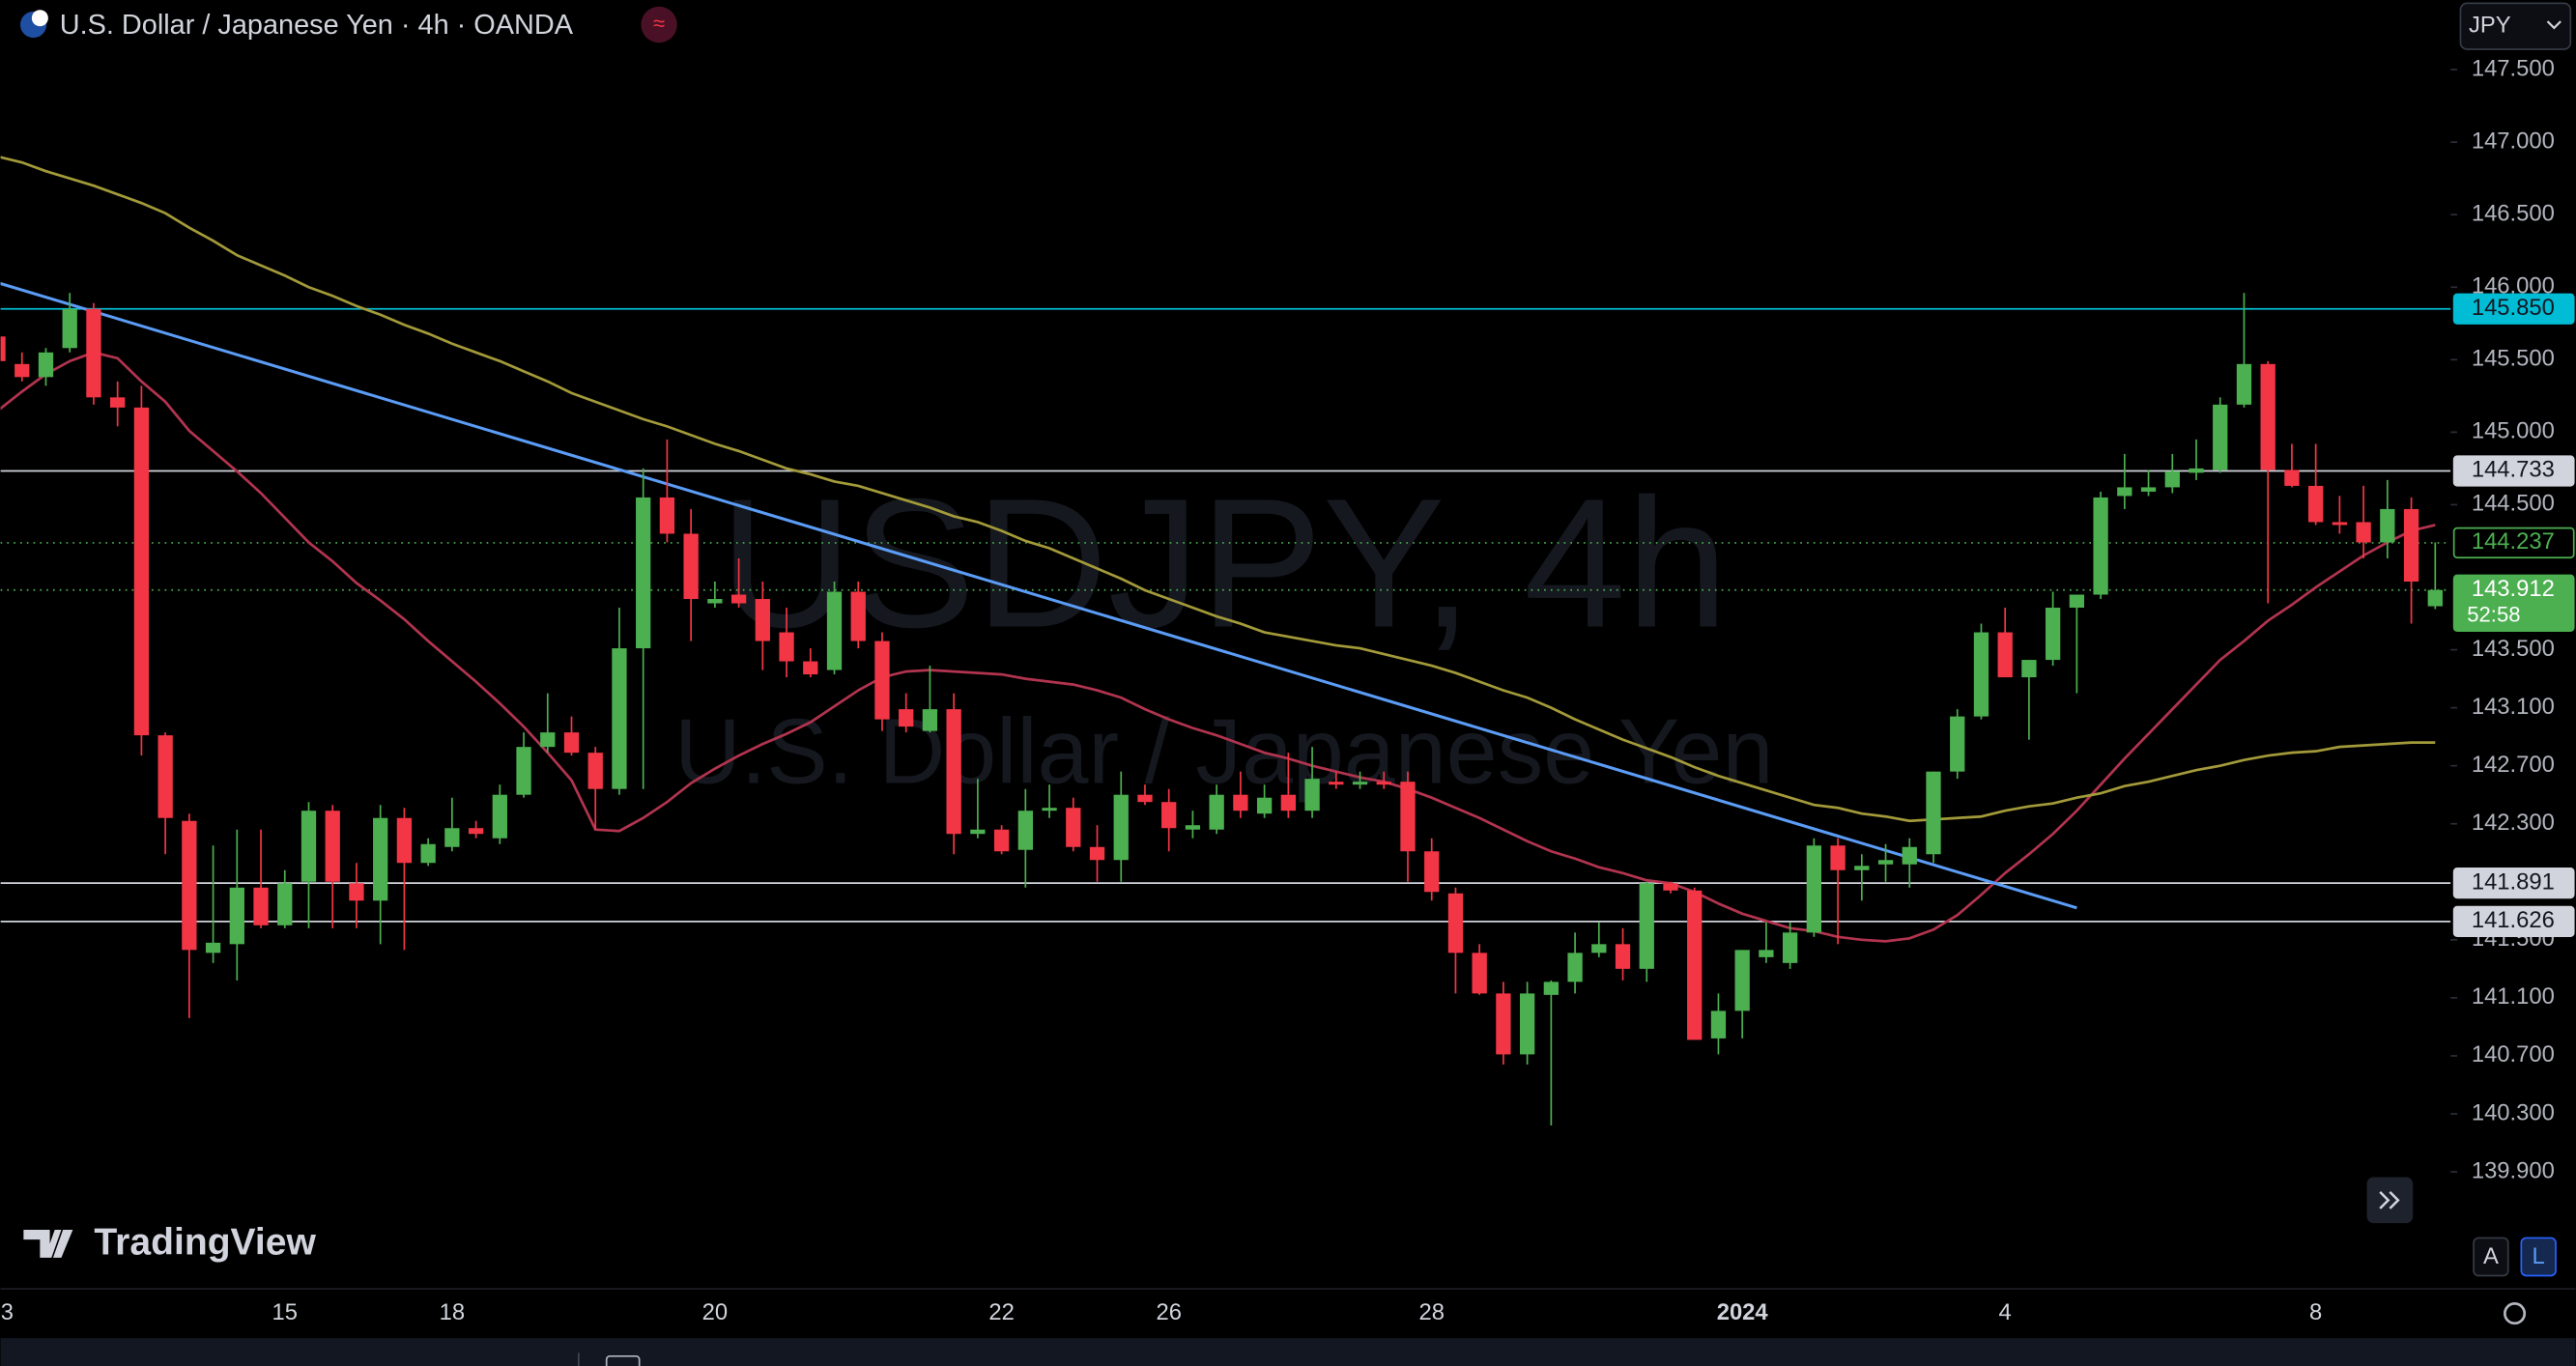 This screenshot has width=2576, height=1366. I want to click on price-label: 145.850, so click(2514, 308).